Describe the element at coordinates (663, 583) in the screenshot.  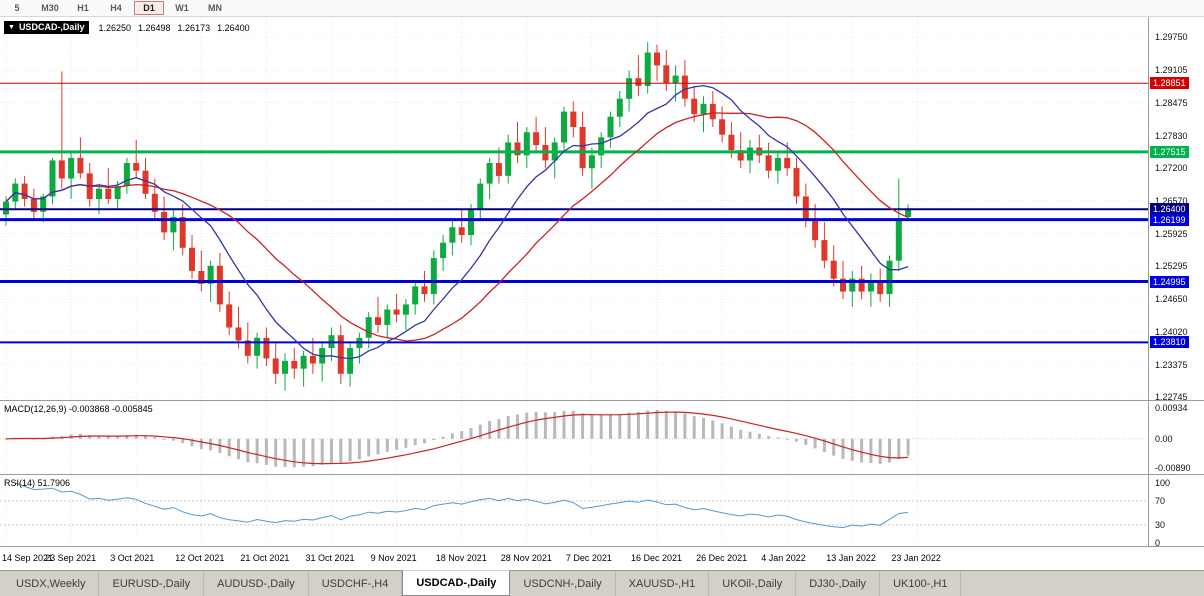
I see `chart-tab-xauusd-h1: XAUUSD-,H1` at that location.